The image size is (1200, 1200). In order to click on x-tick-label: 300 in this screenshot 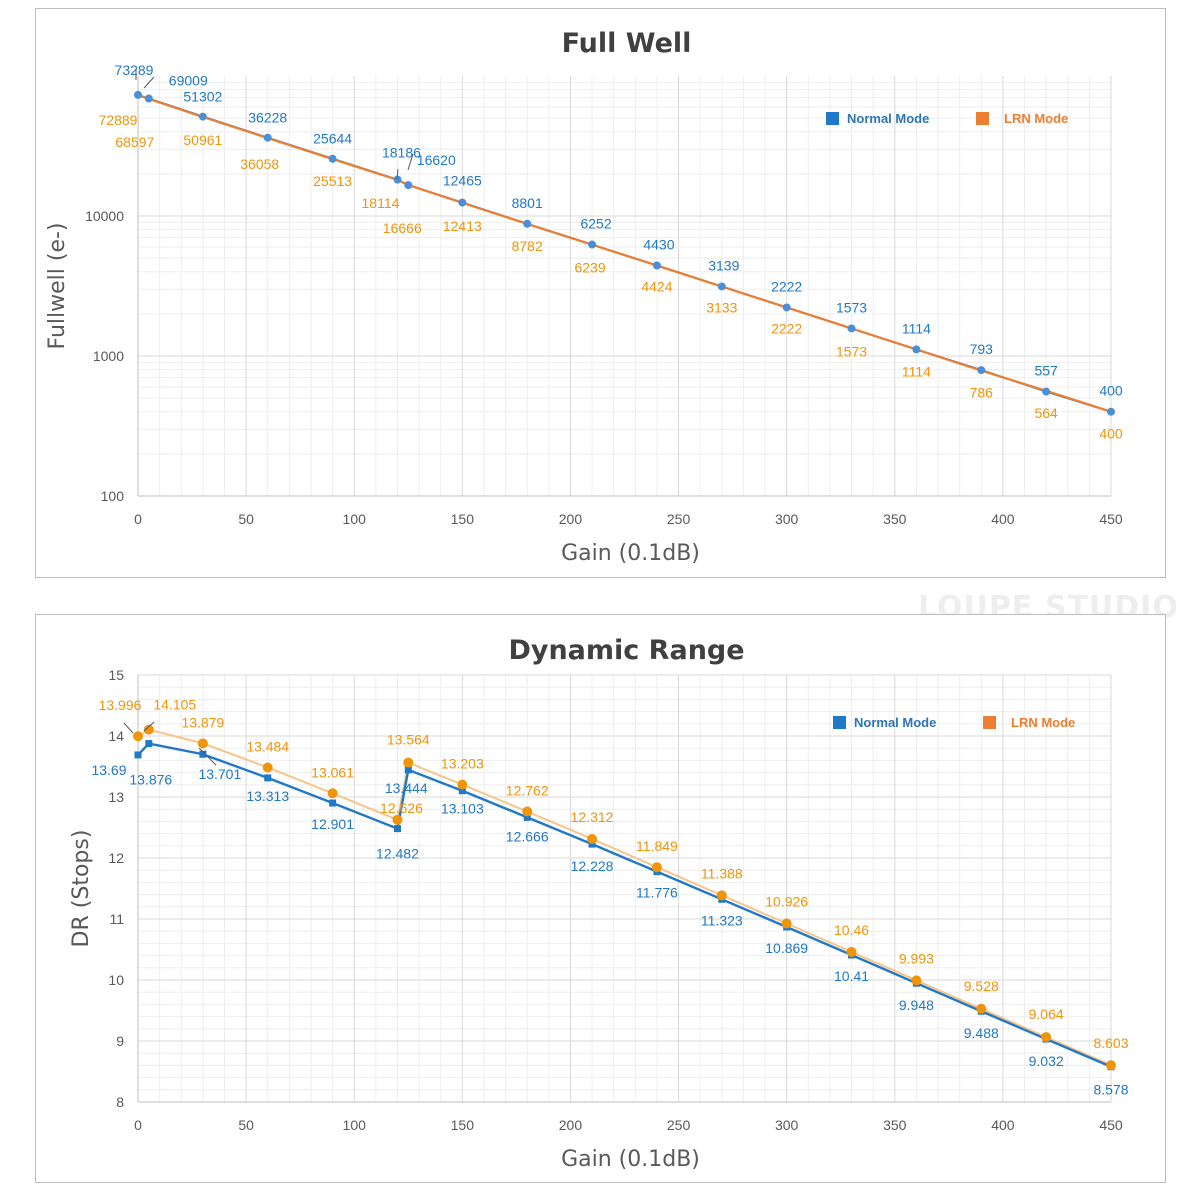, I will do `click(787, 1125)`.